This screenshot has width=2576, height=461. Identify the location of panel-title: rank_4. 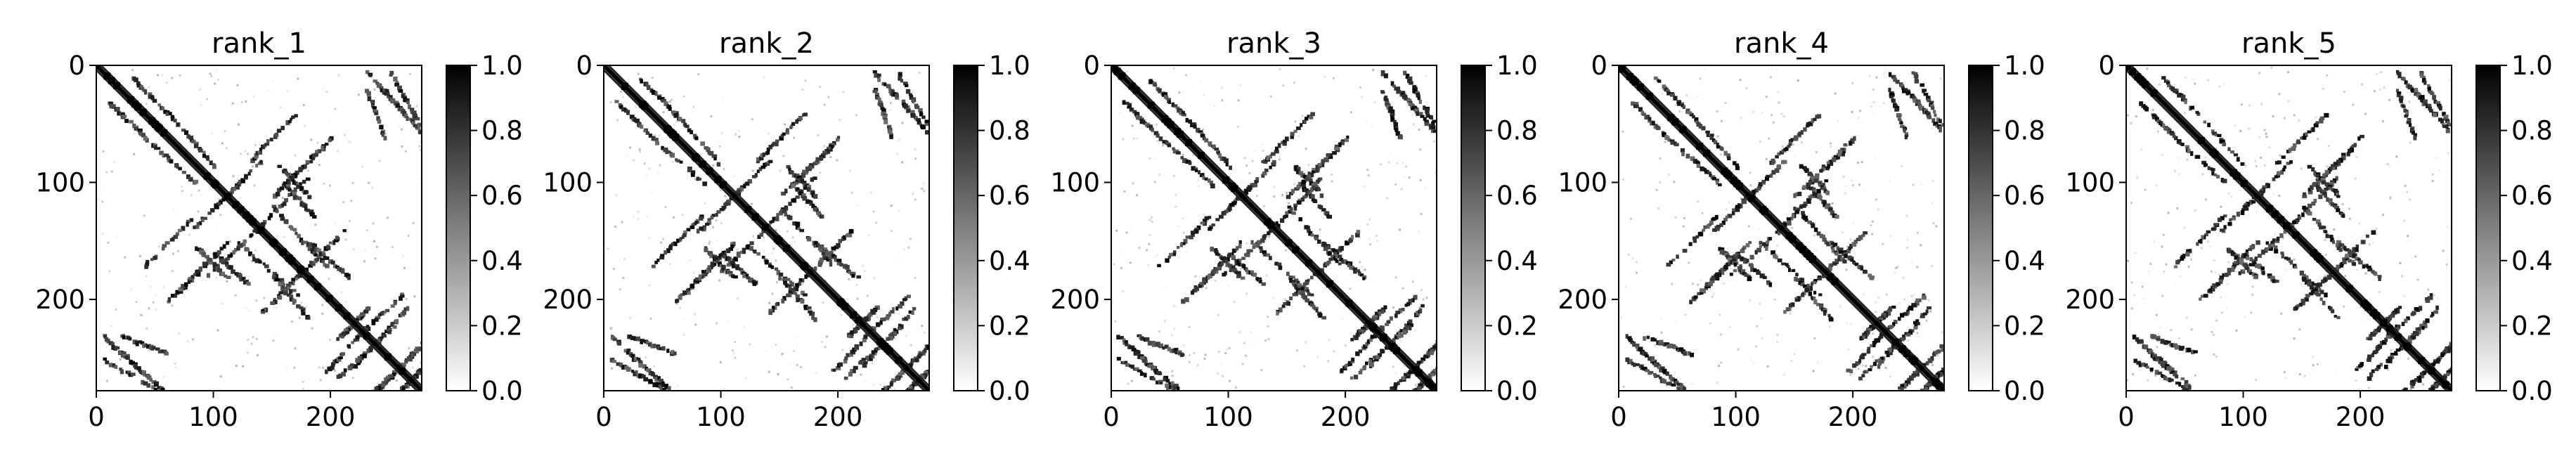
(1781, 43).